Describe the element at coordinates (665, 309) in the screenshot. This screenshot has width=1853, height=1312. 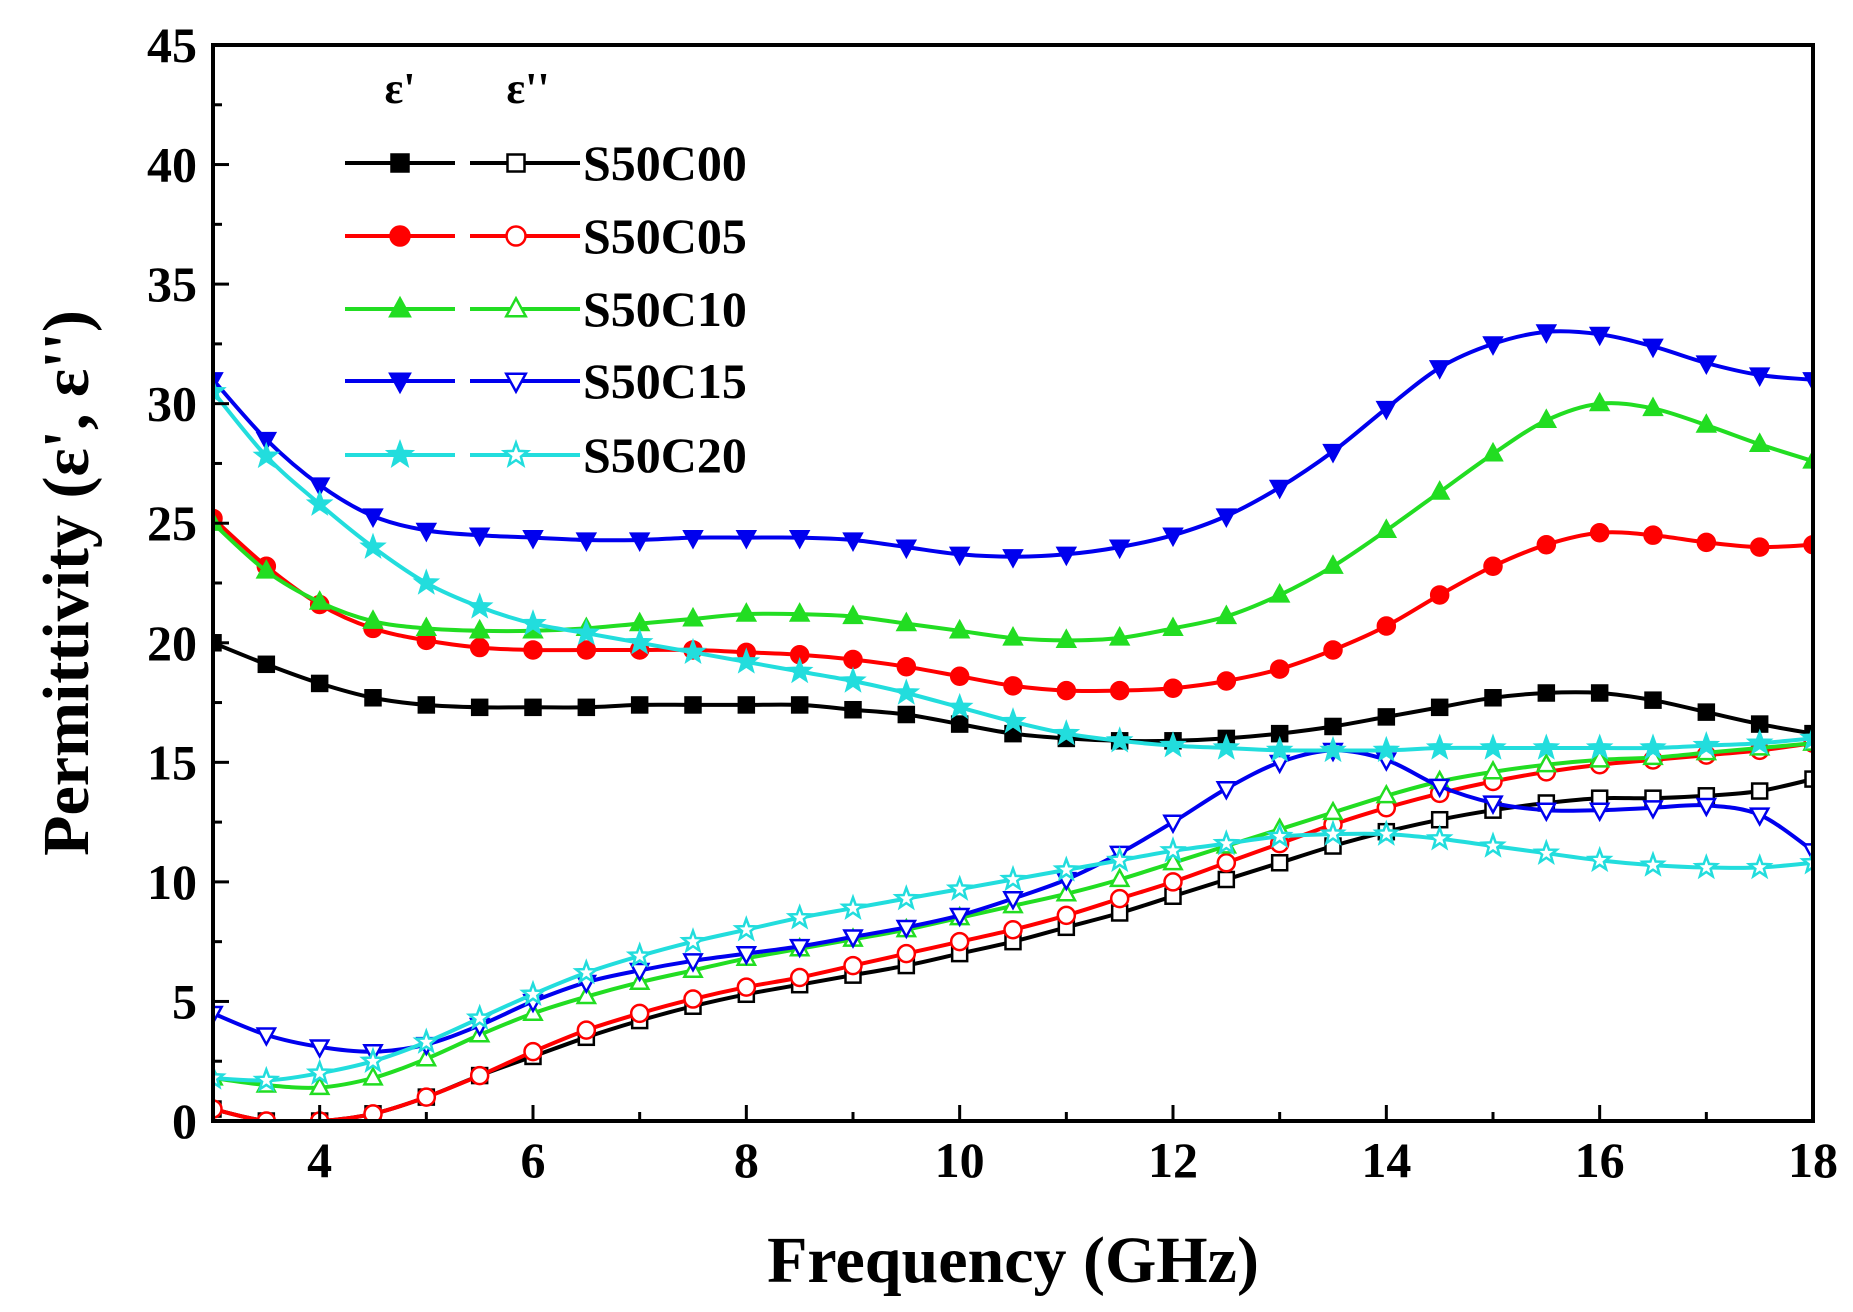
I see `legend-label: S50C10` at that location.